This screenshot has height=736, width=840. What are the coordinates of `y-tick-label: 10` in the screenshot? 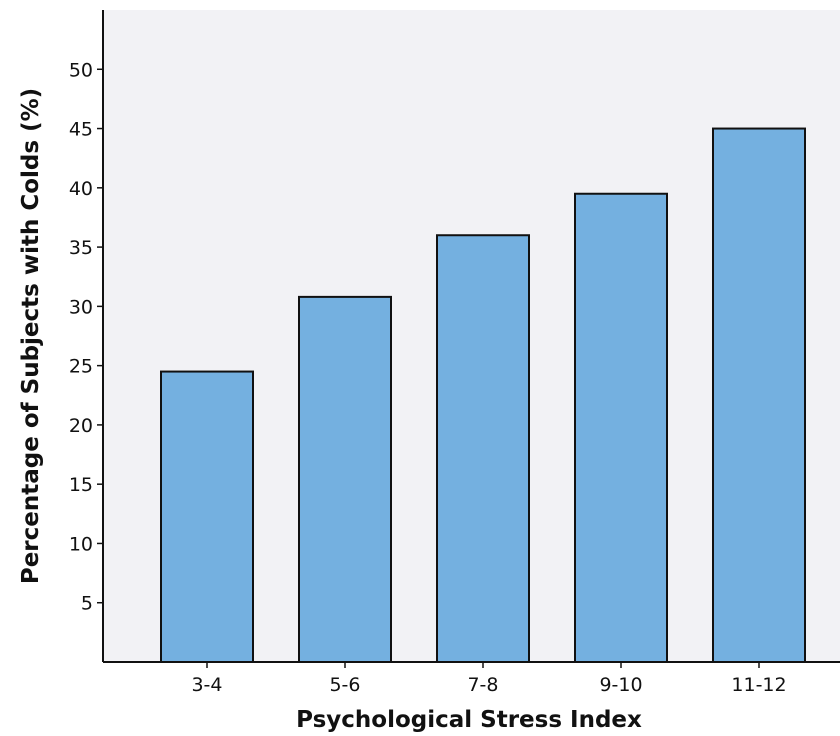 It's located at (81, 544).